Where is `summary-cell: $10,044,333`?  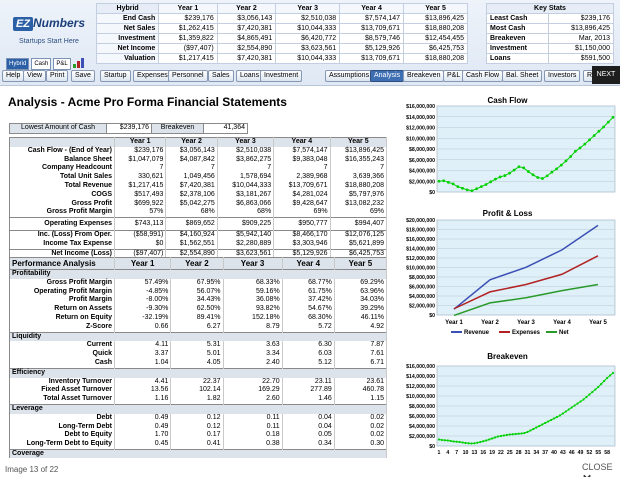 summary-cell: $10,044,333 is located at coordinates (308, 58).